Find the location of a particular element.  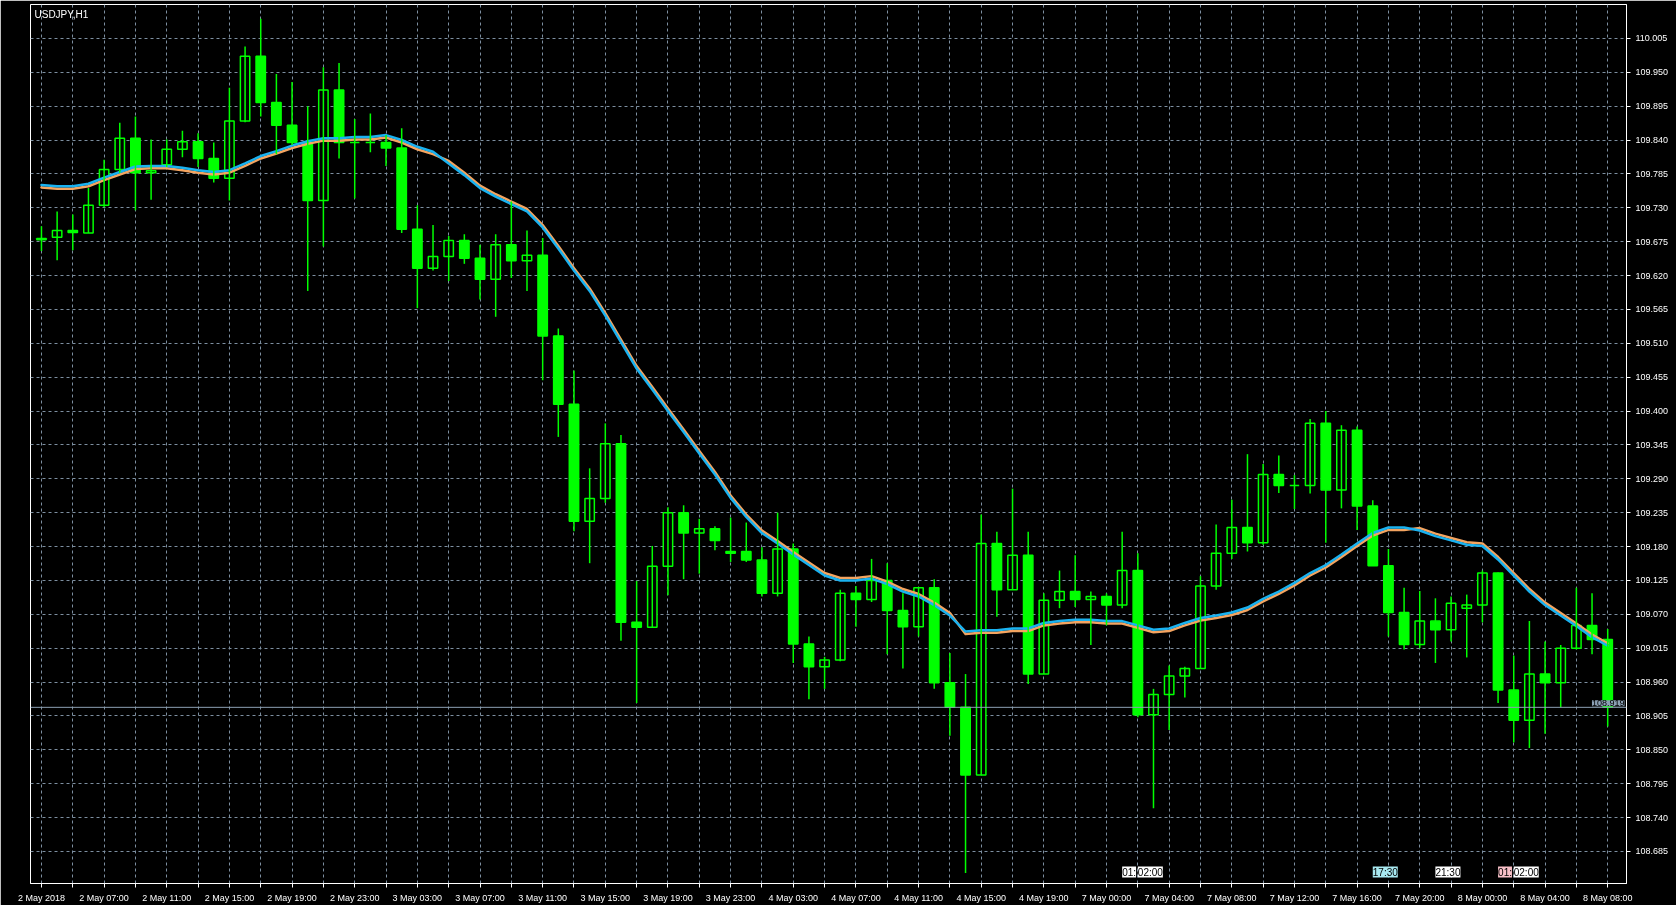

x-tick-label: 7 May 12:00 is located at coordinates (1294, 897).